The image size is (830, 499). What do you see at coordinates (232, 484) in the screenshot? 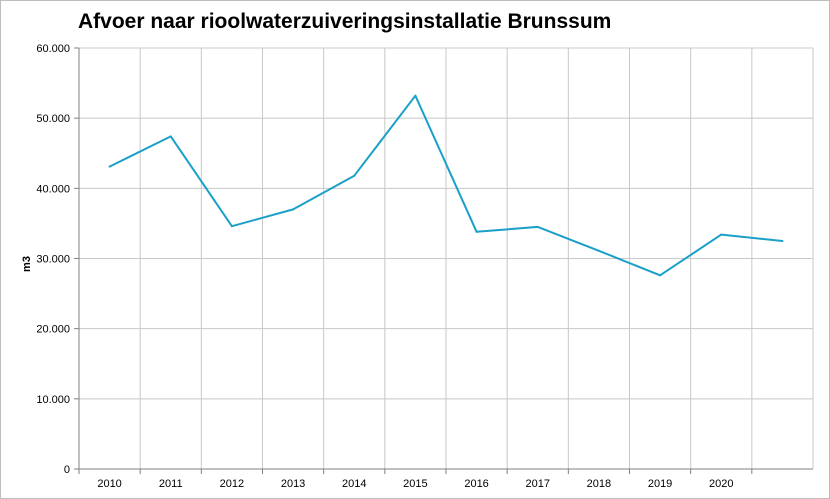
I see `x-tick-label: 2012` at bounding box center [232, 484].